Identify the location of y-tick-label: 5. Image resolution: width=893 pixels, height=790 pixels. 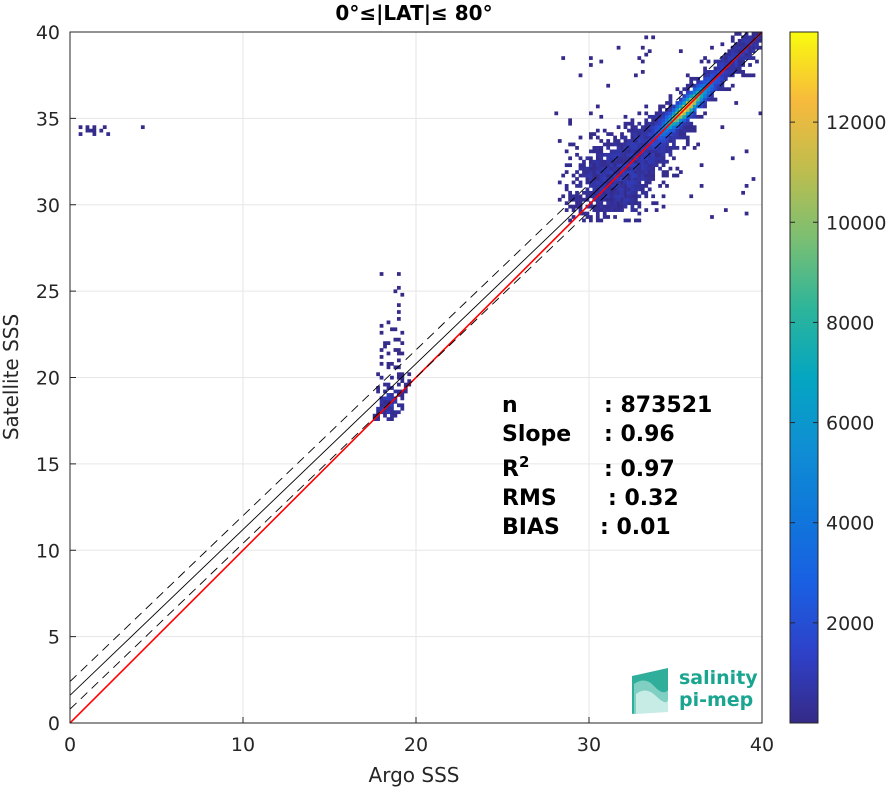
(54, 638).